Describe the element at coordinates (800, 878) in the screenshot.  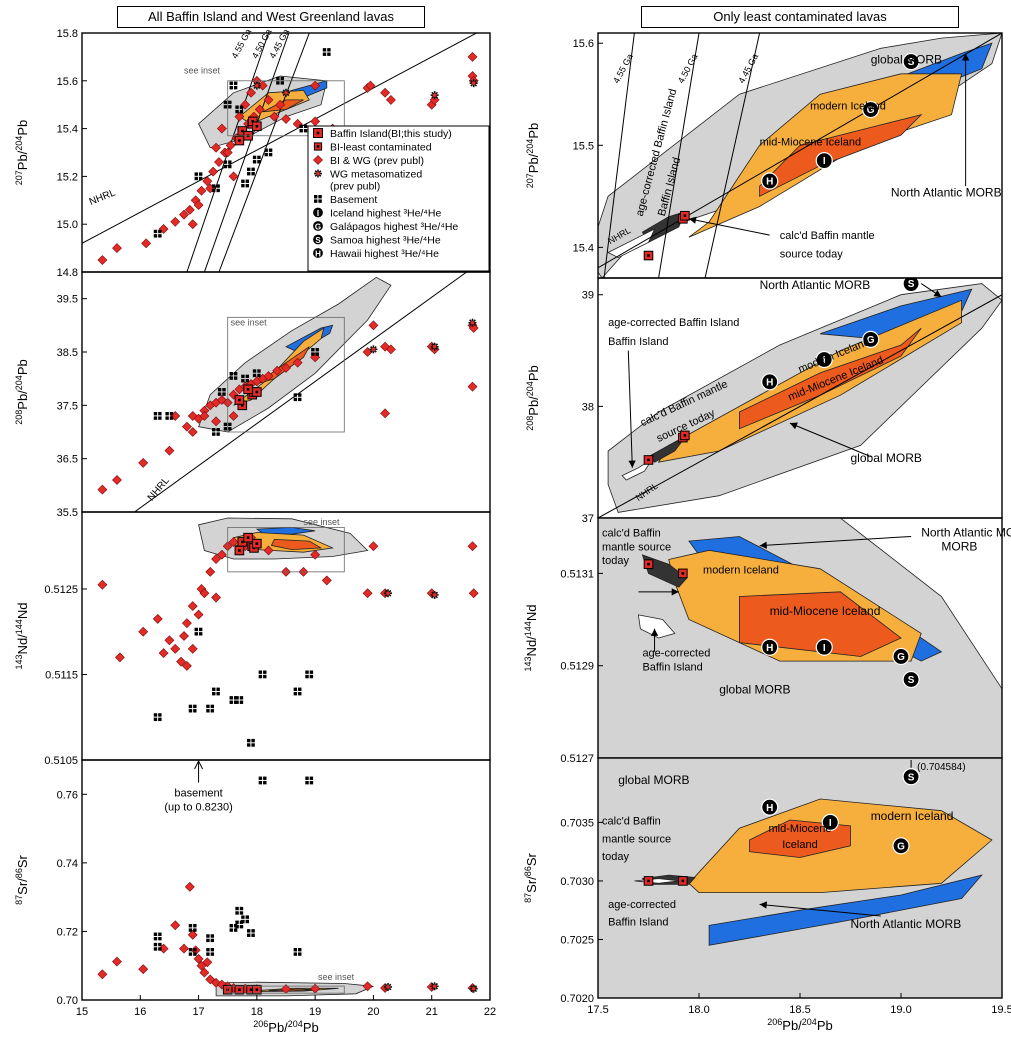
I see `R4-plot: H I G S` at that location.